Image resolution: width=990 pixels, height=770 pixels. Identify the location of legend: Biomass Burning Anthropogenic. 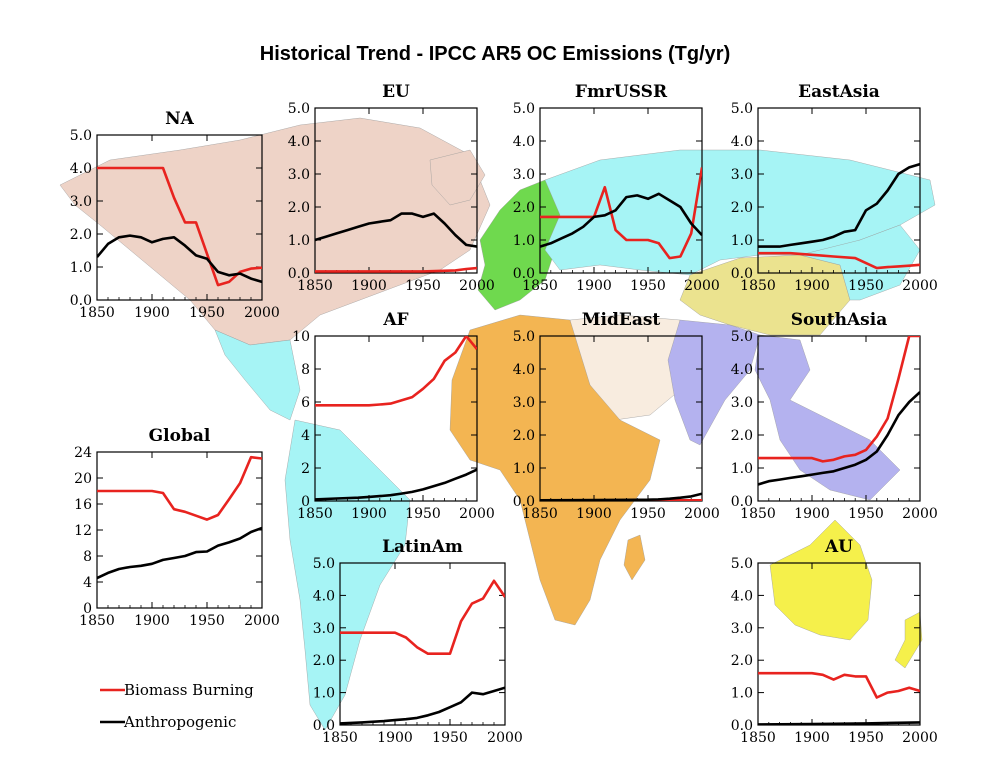
(177, 706).